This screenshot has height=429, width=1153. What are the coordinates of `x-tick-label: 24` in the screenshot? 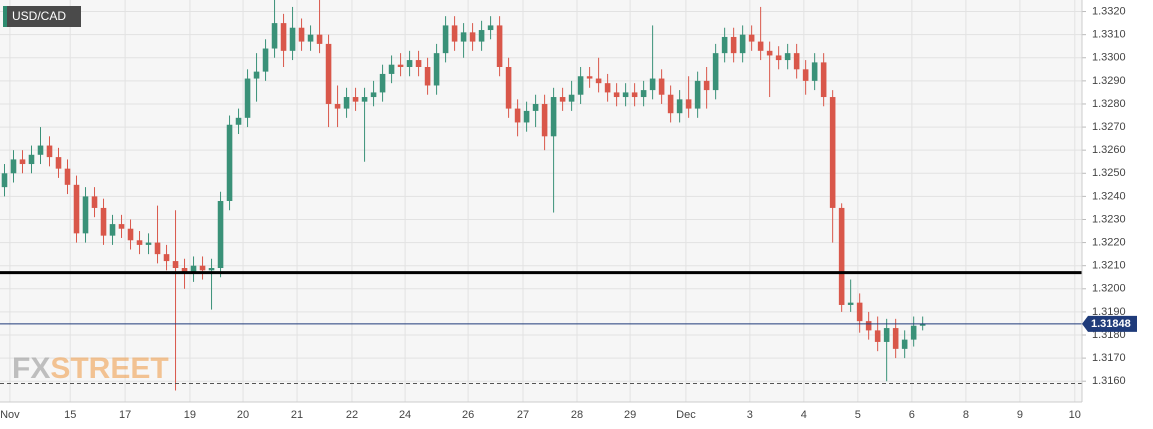 It's located at (405, 415).